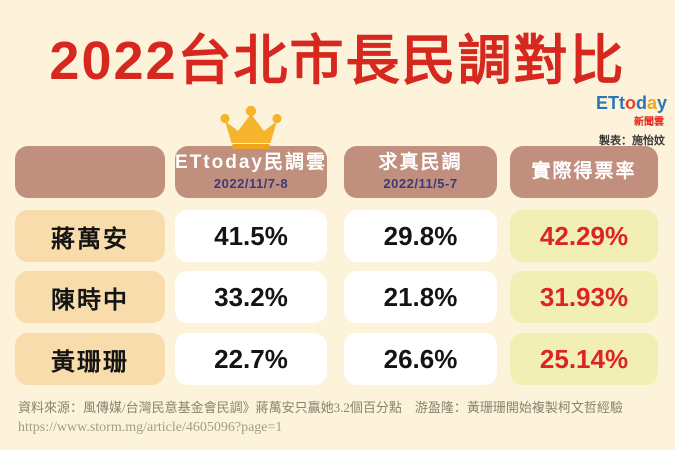 Image resolution: width=675 pixels, height=450 pixels. I want to click on logo-letter: a, so click(651, 103).